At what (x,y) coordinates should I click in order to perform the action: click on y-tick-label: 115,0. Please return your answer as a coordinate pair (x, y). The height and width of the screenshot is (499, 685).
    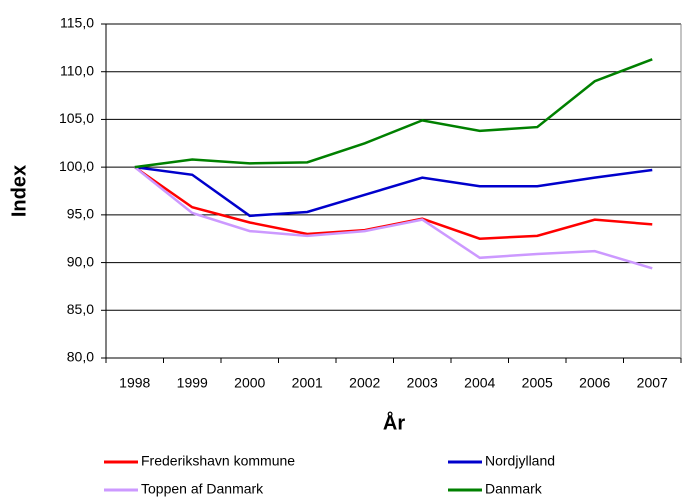
    Looking at the image, I should click on (77, 23).